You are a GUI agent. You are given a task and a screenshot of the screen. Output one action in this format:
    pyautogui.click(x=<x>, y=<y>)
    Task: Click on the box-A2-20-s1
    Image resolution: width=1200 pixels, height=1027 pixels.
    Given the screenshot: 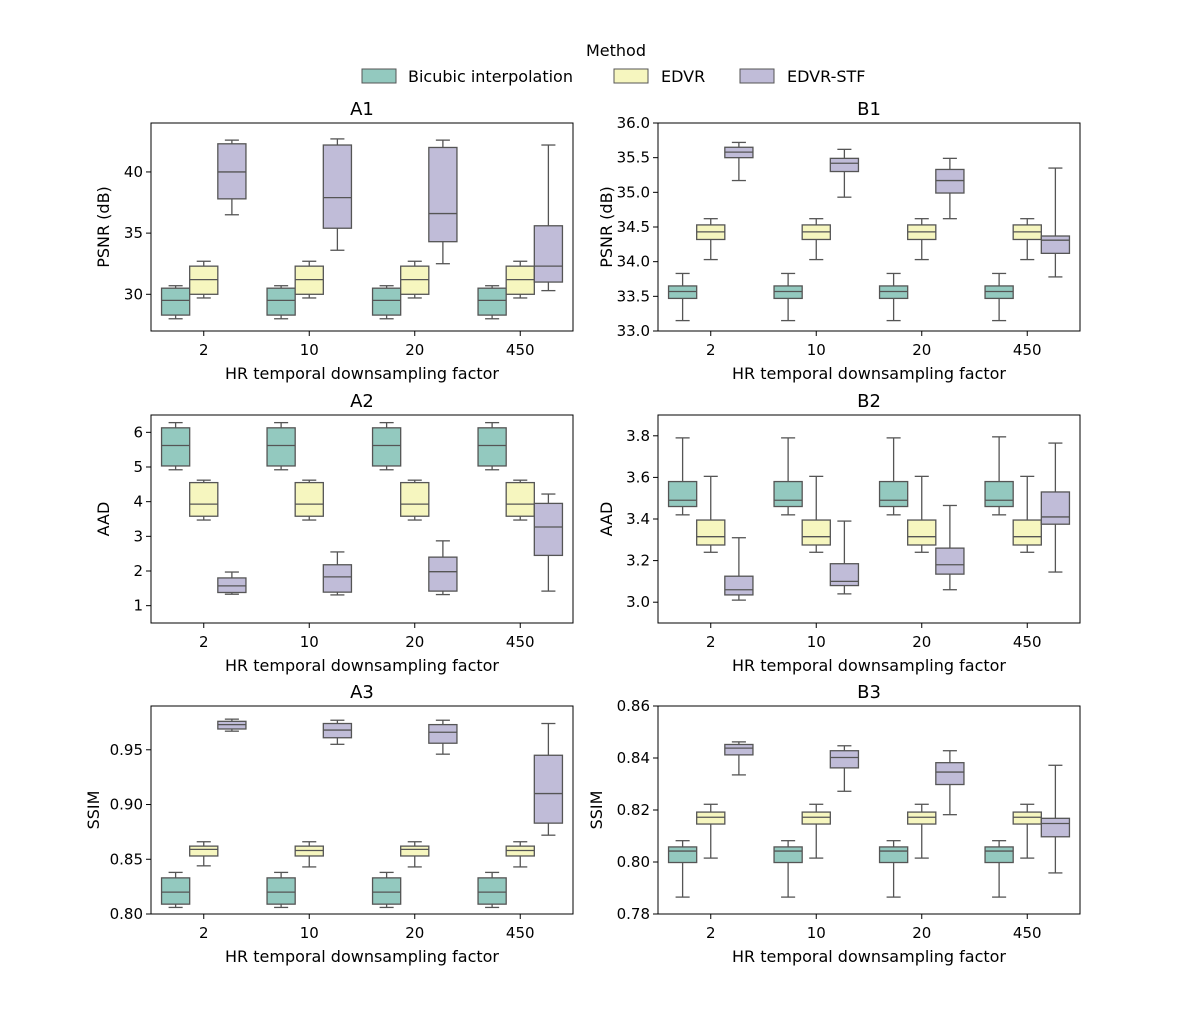 What is the action you would take?
    pyautogui.click(x=415, y=500)
    